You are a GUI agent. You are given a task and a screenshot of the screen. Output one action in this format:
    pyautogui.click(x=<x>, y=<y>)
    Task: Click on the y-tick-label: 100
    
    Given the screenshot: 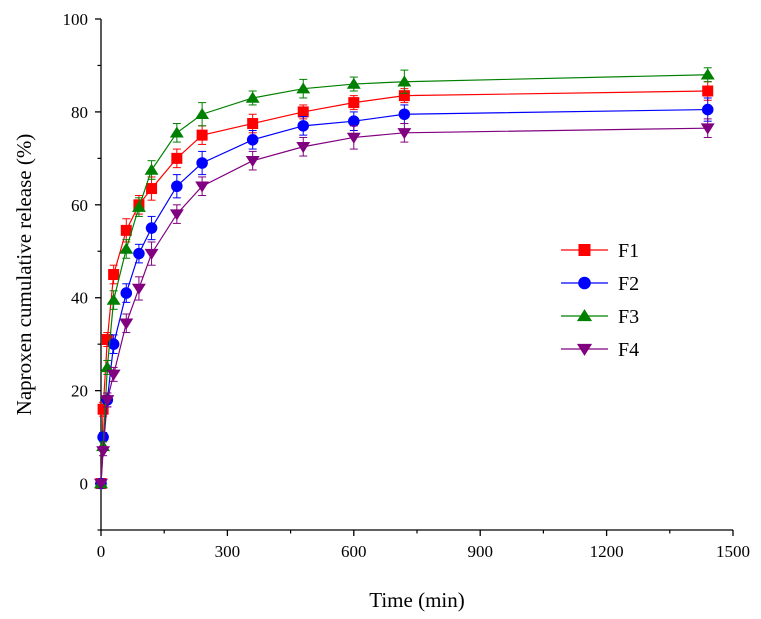 What is the action you would take?
    pyautogui.click(x=76, y=19)
    